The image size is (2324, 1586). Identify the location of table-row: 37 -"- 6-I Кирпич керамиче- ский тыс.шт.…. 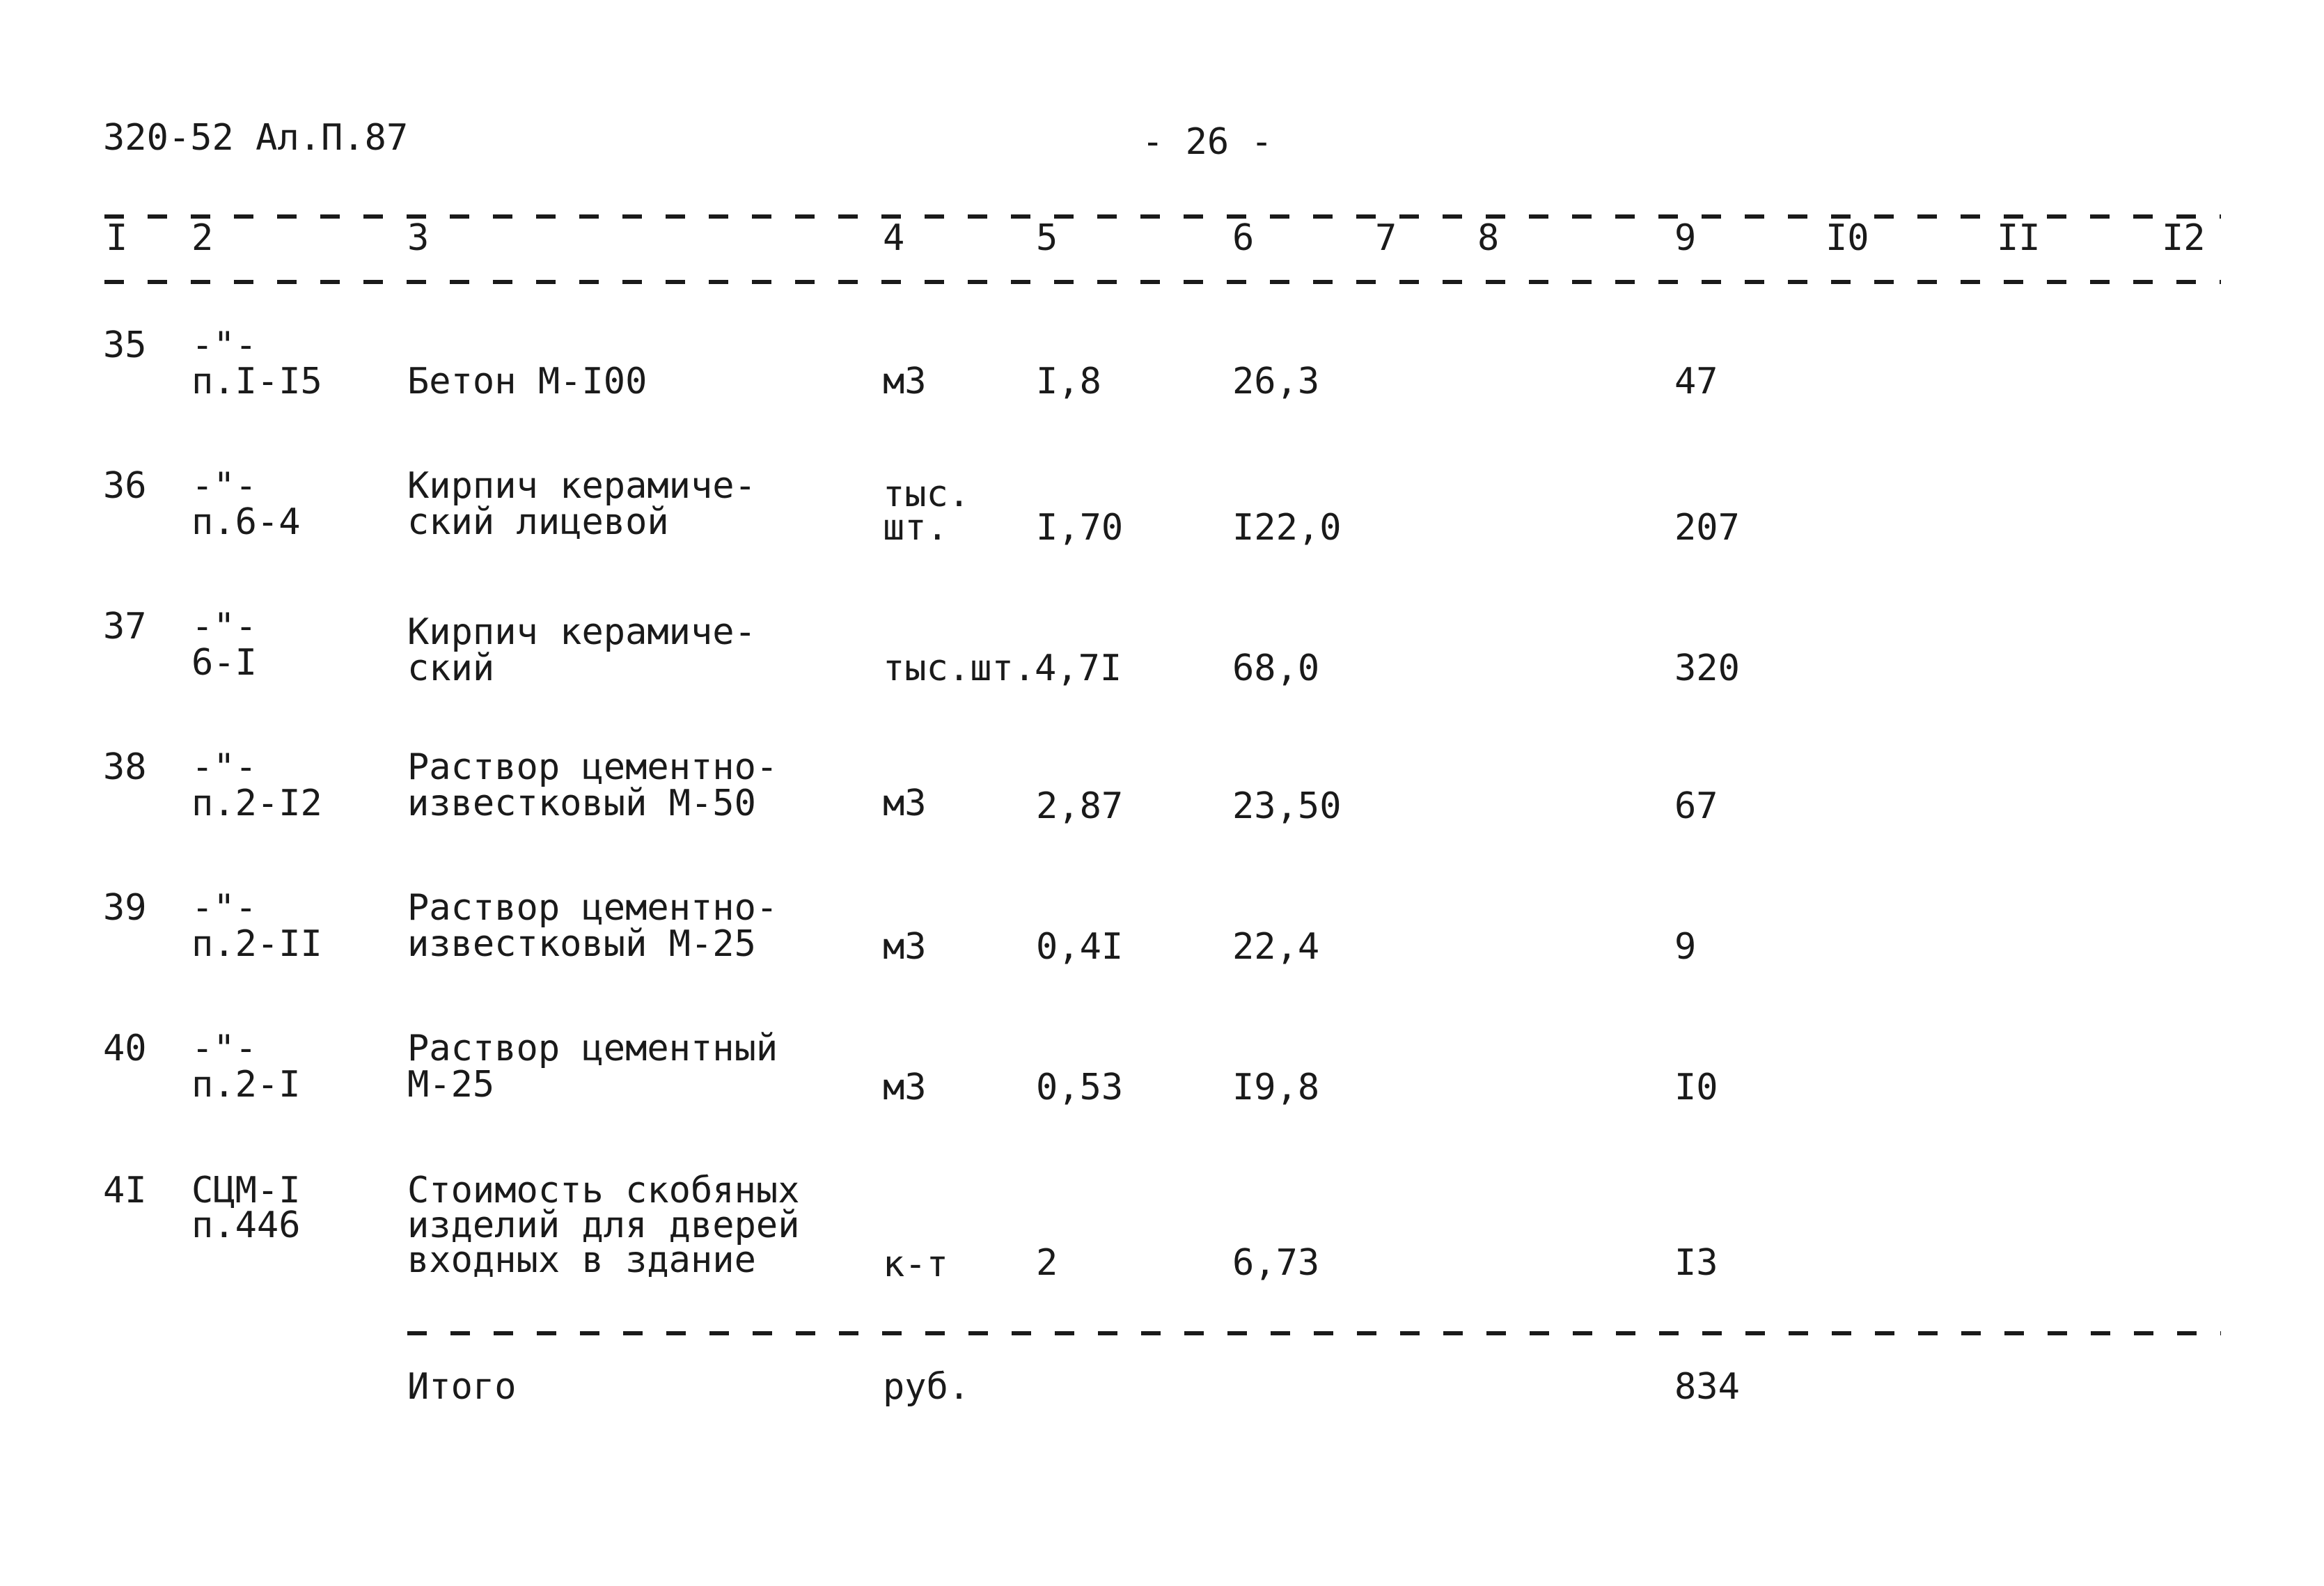
(1162, 678).